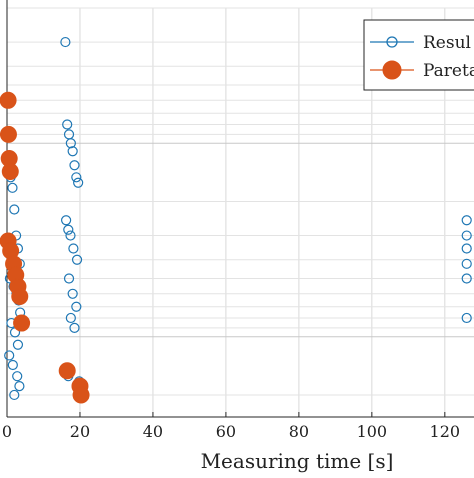 The height and width of the screenshot is (478, 474). I want to click on legend-label-resul: Resul, so click(447, 43).